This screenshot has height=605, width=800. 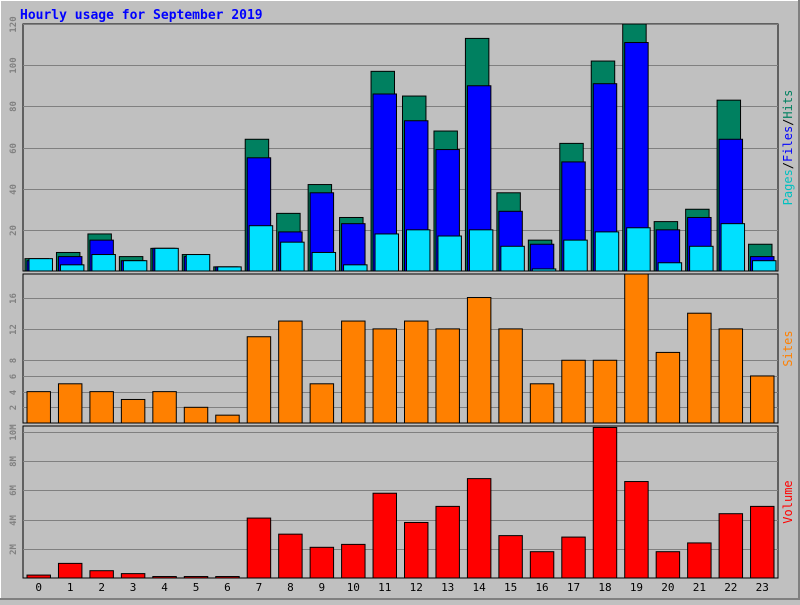 I want to click on y-tick-label: 40, so click(x=14, y=189).